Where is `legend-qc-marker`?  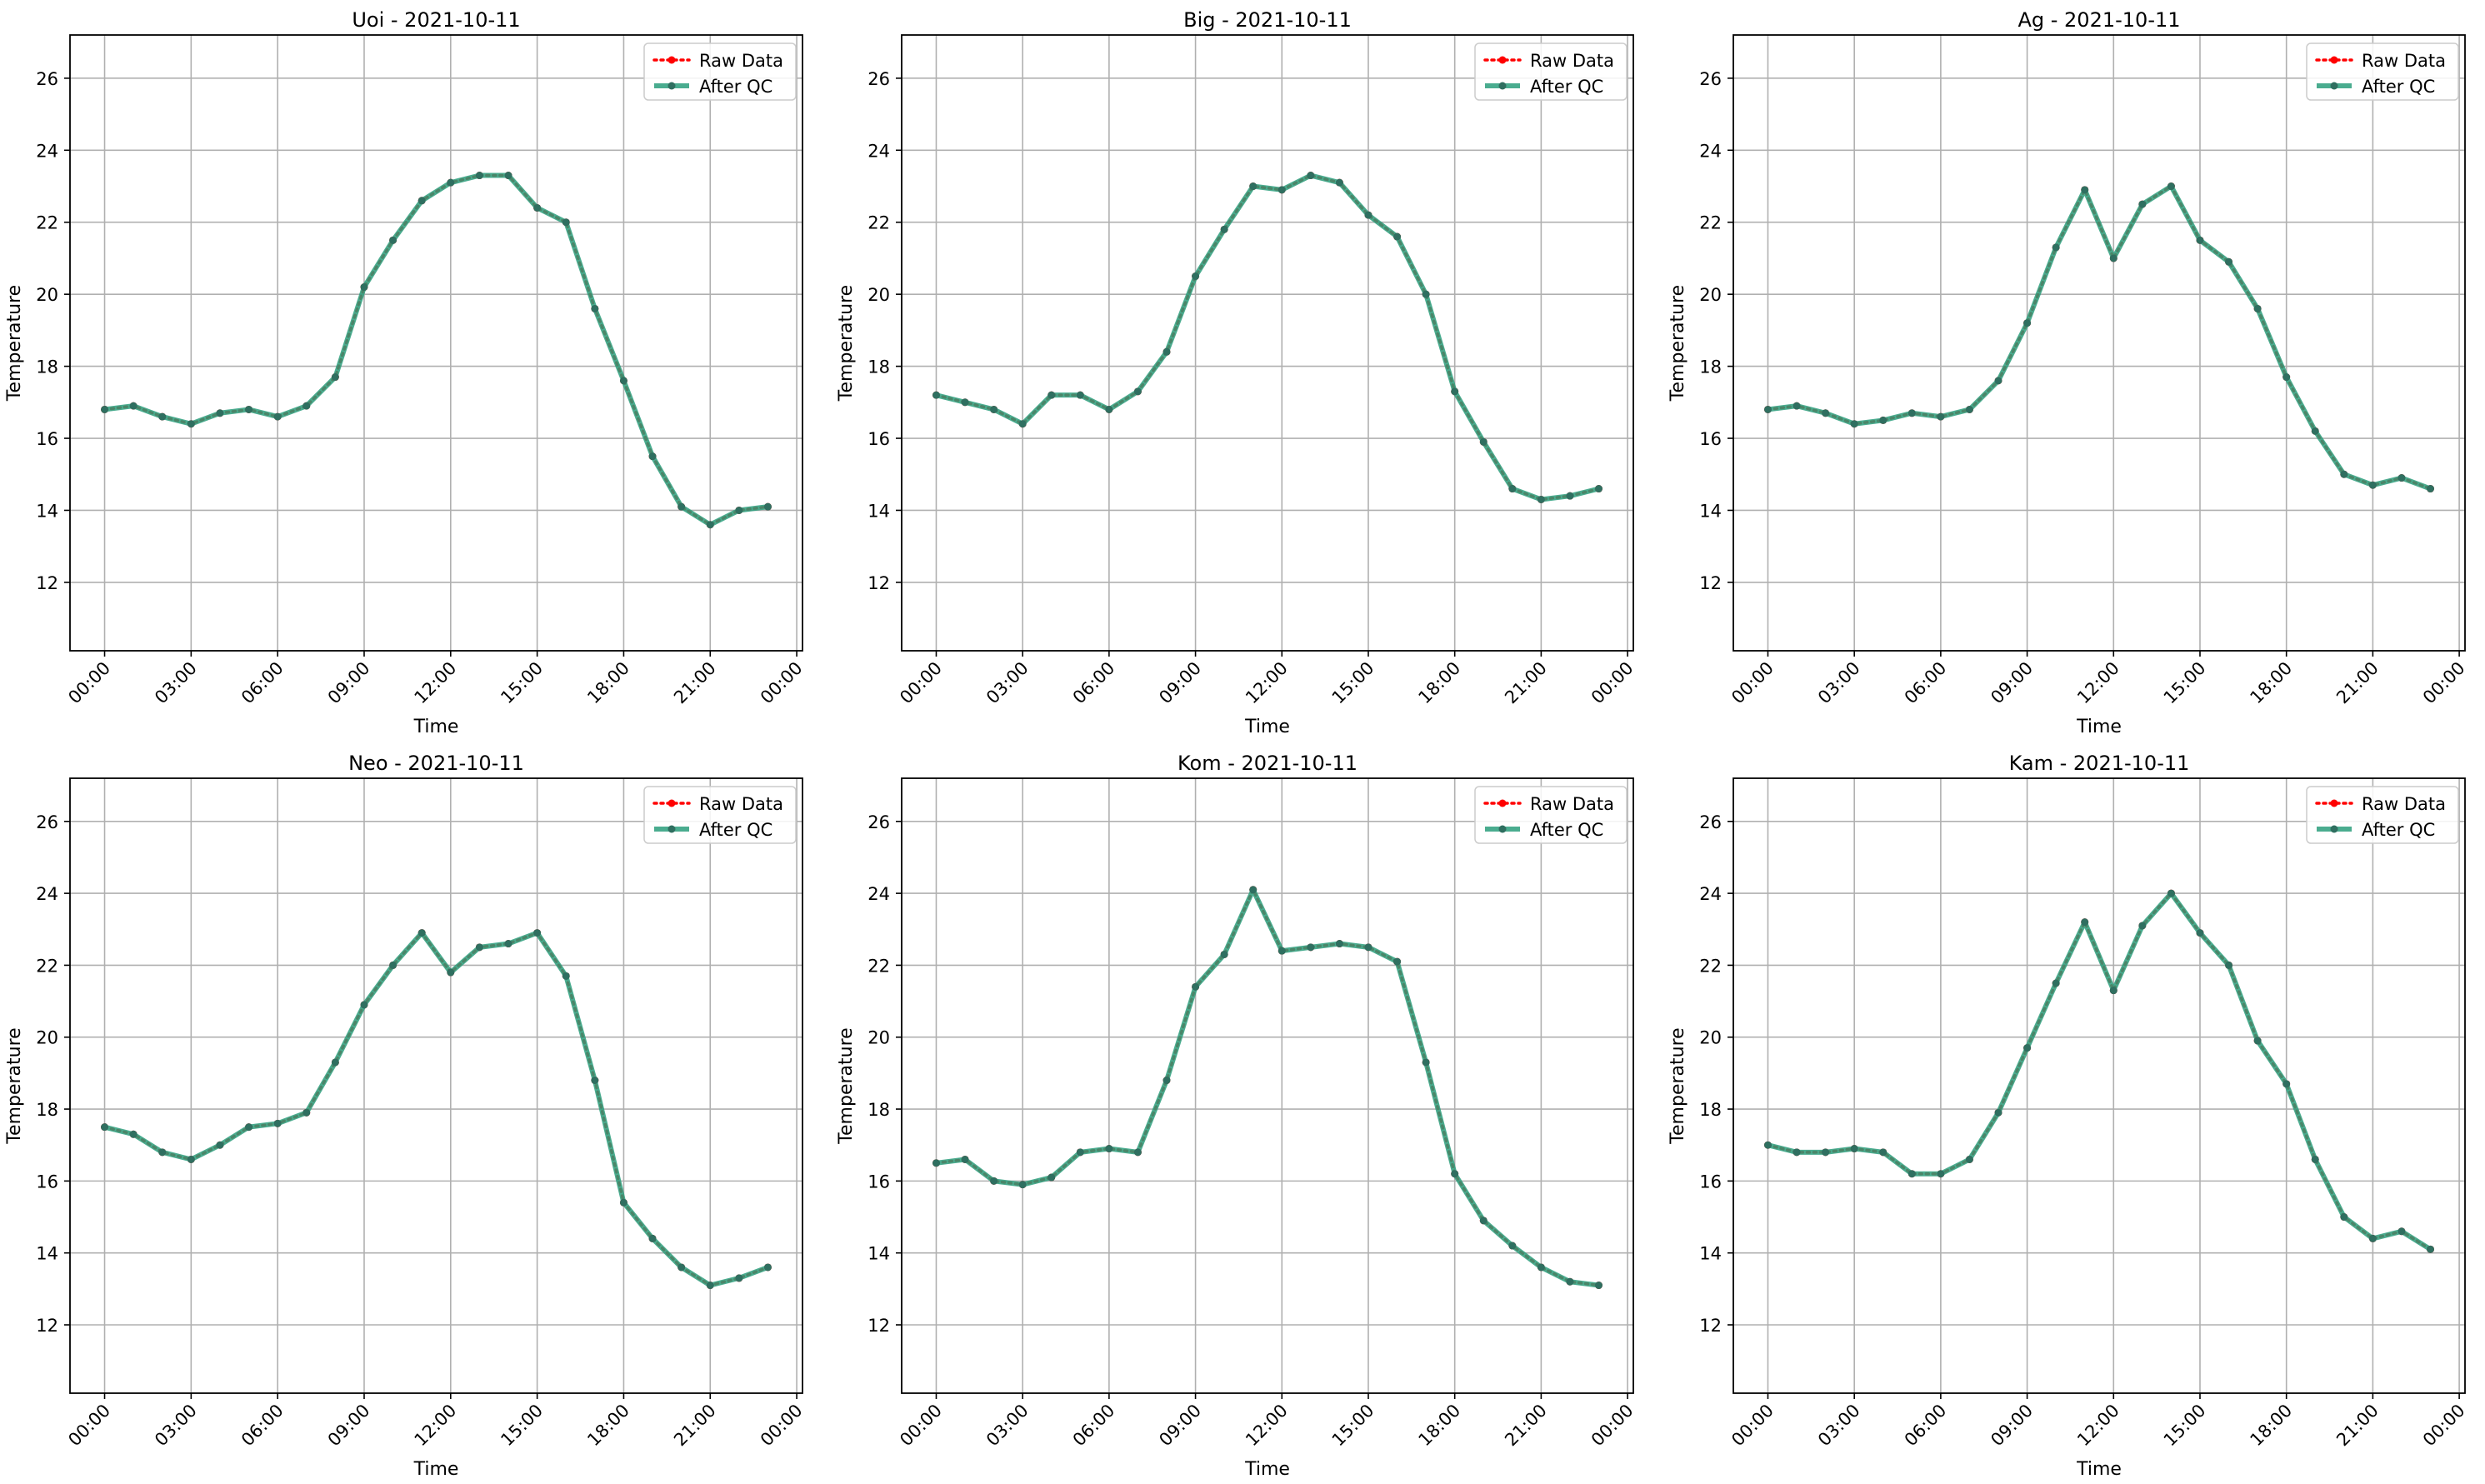 legend-qc-marker is located at coordinates (672, 86).